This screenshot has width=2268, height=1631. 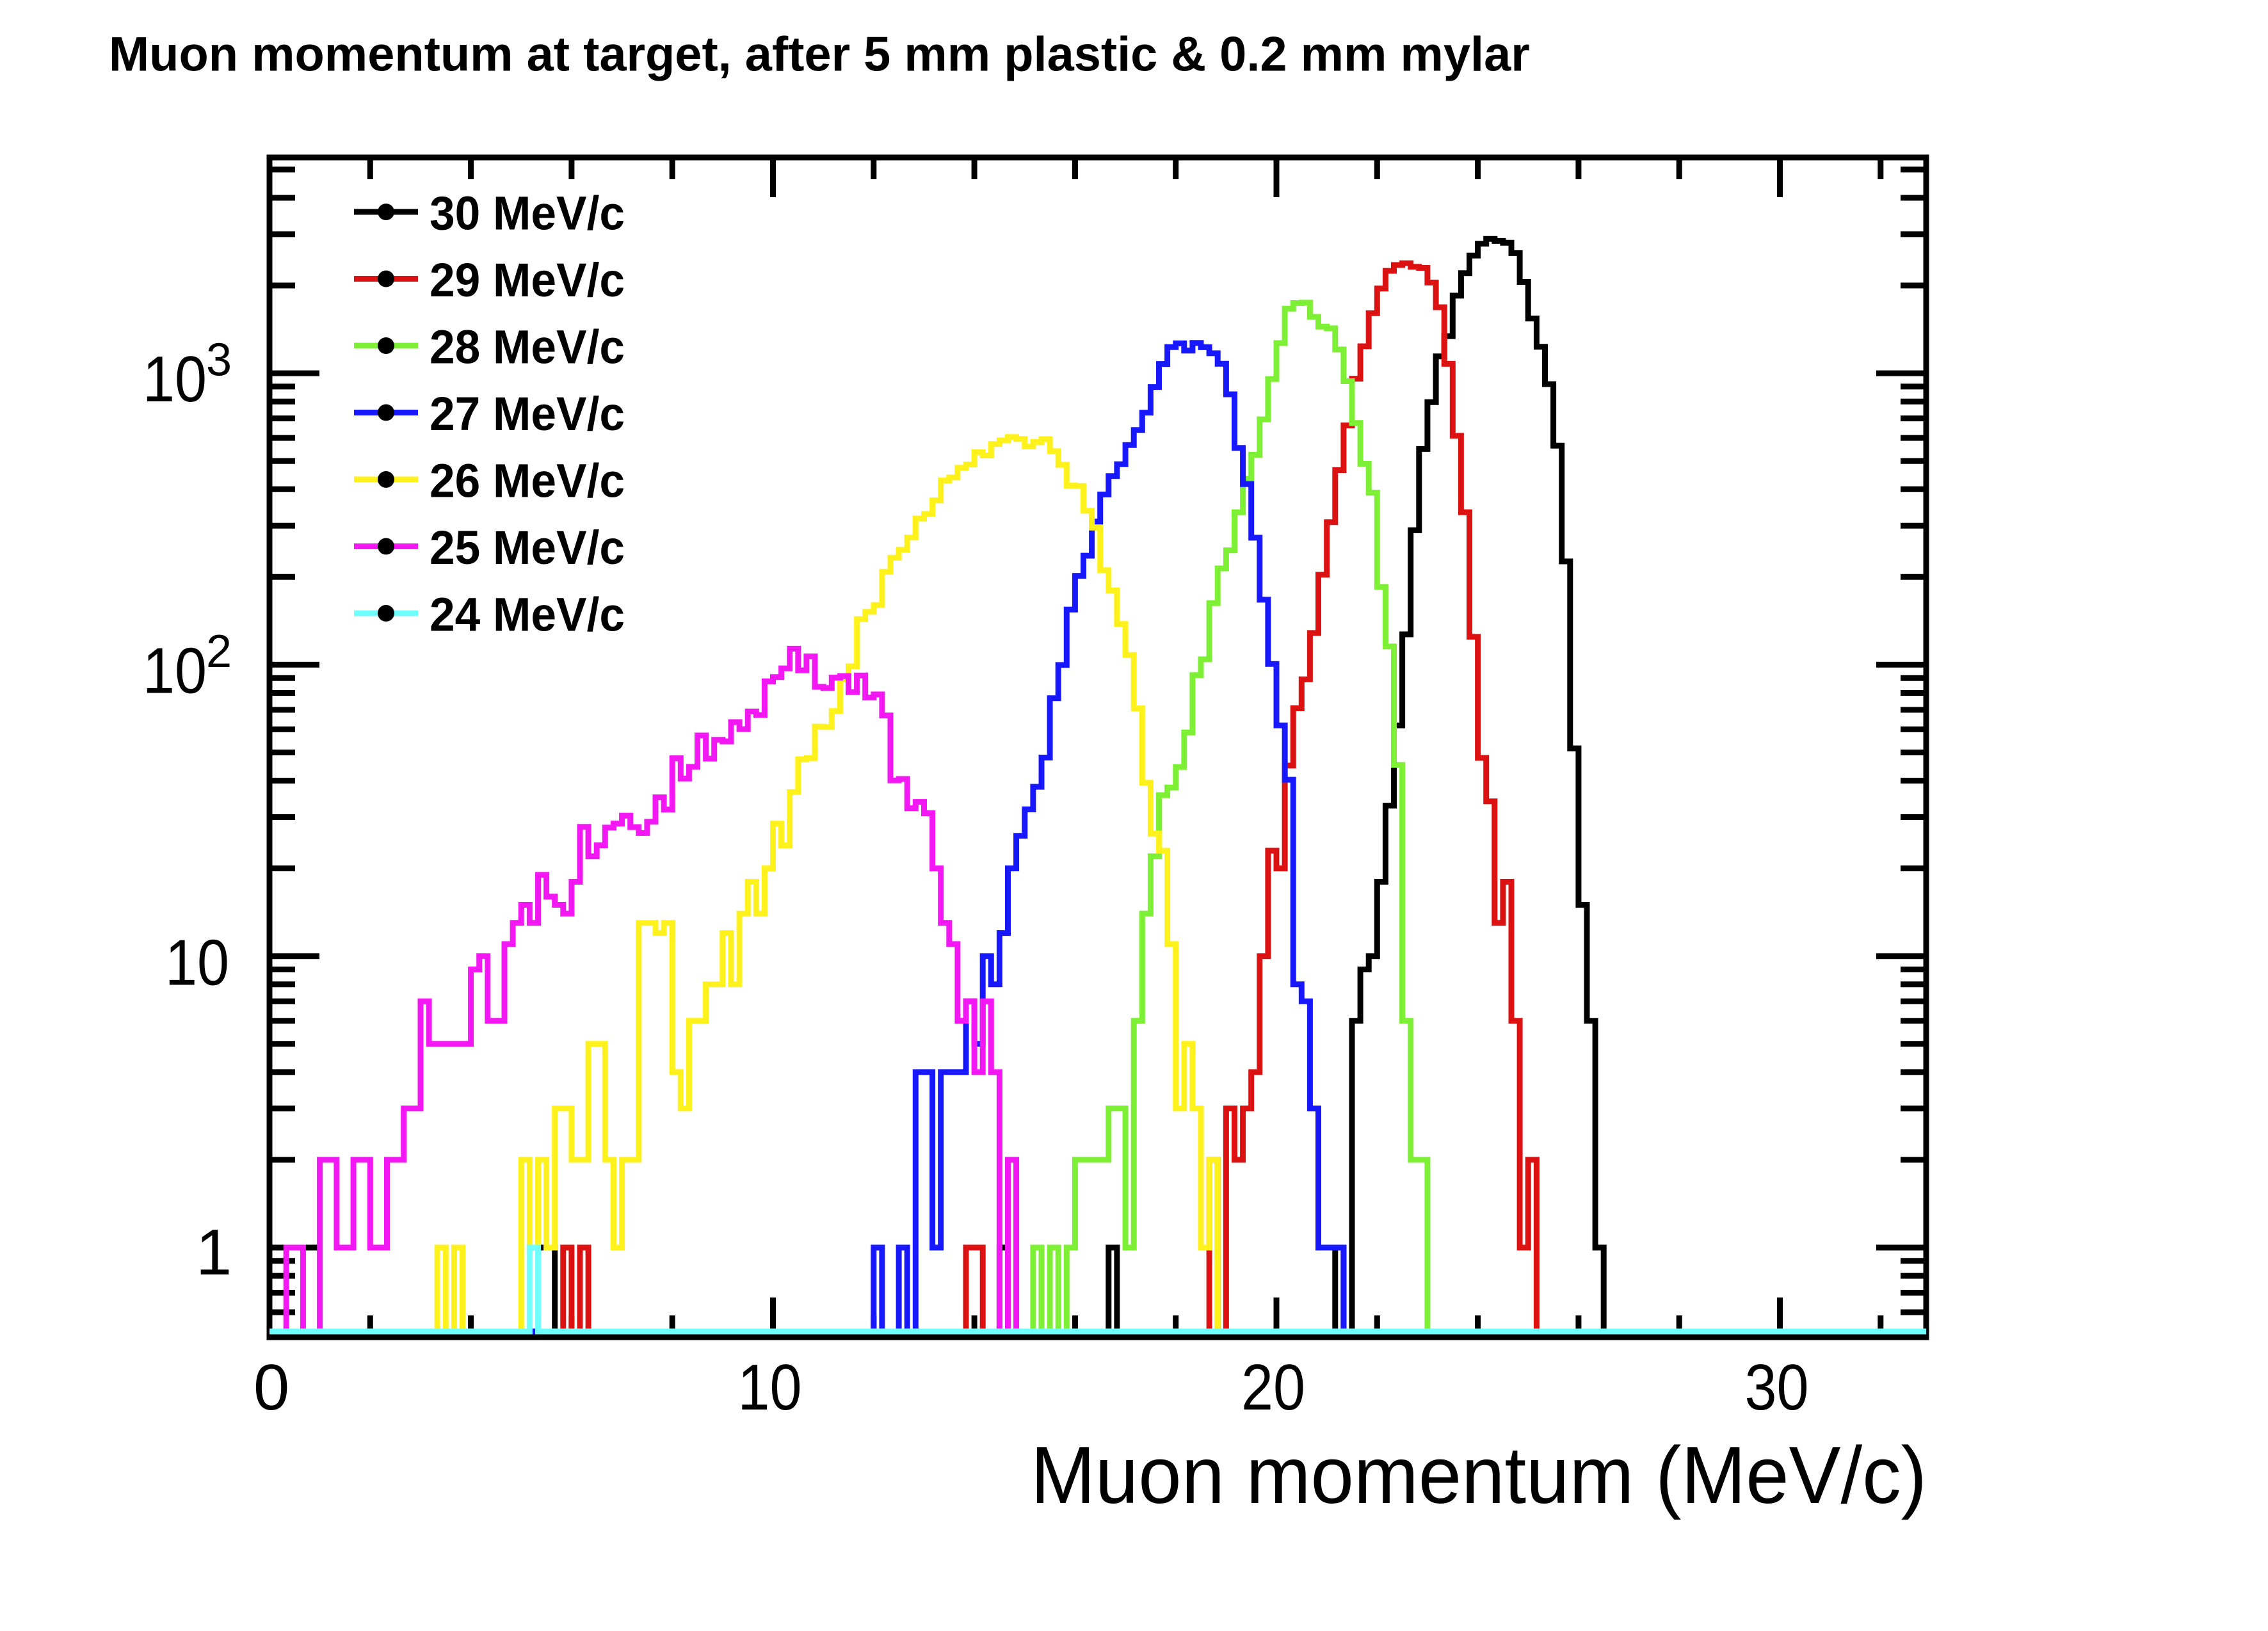 I want to click on svg-text: 3, so click(x=219, y=360).